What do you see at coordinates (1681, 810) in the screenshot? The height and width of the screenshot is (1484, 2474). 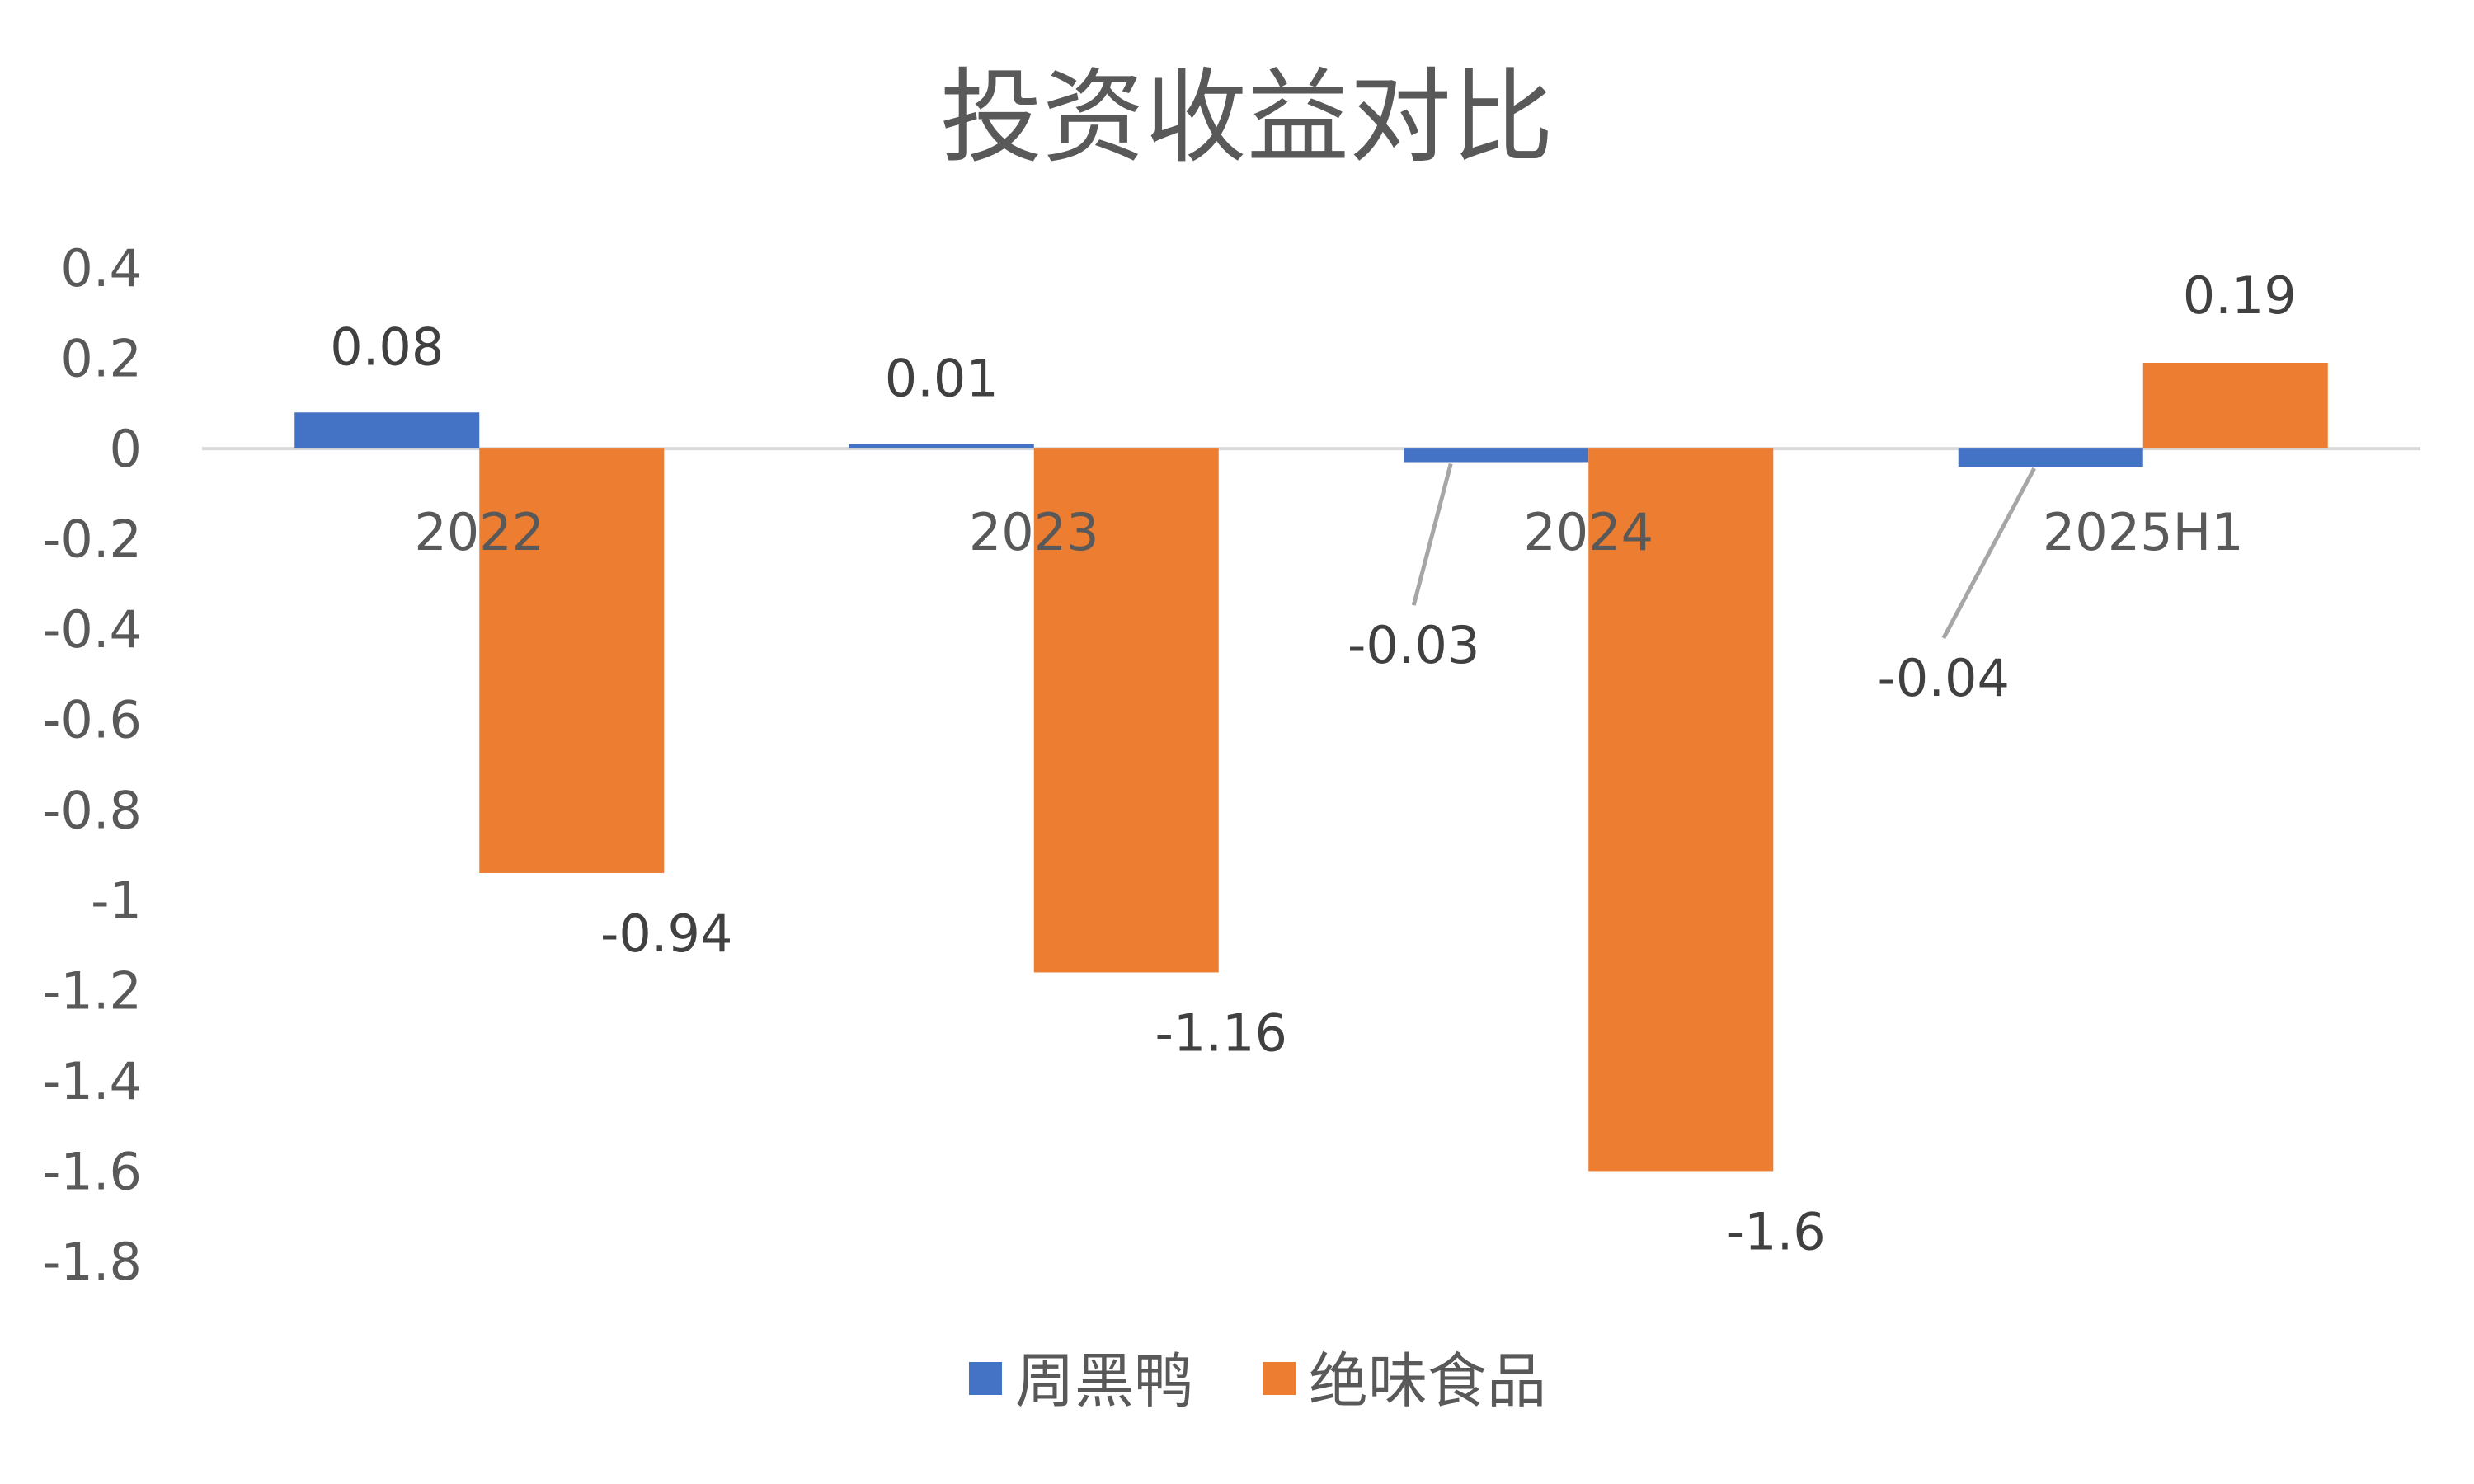 I see `bar-juewei-2024` at bounding box center [1681, 810].